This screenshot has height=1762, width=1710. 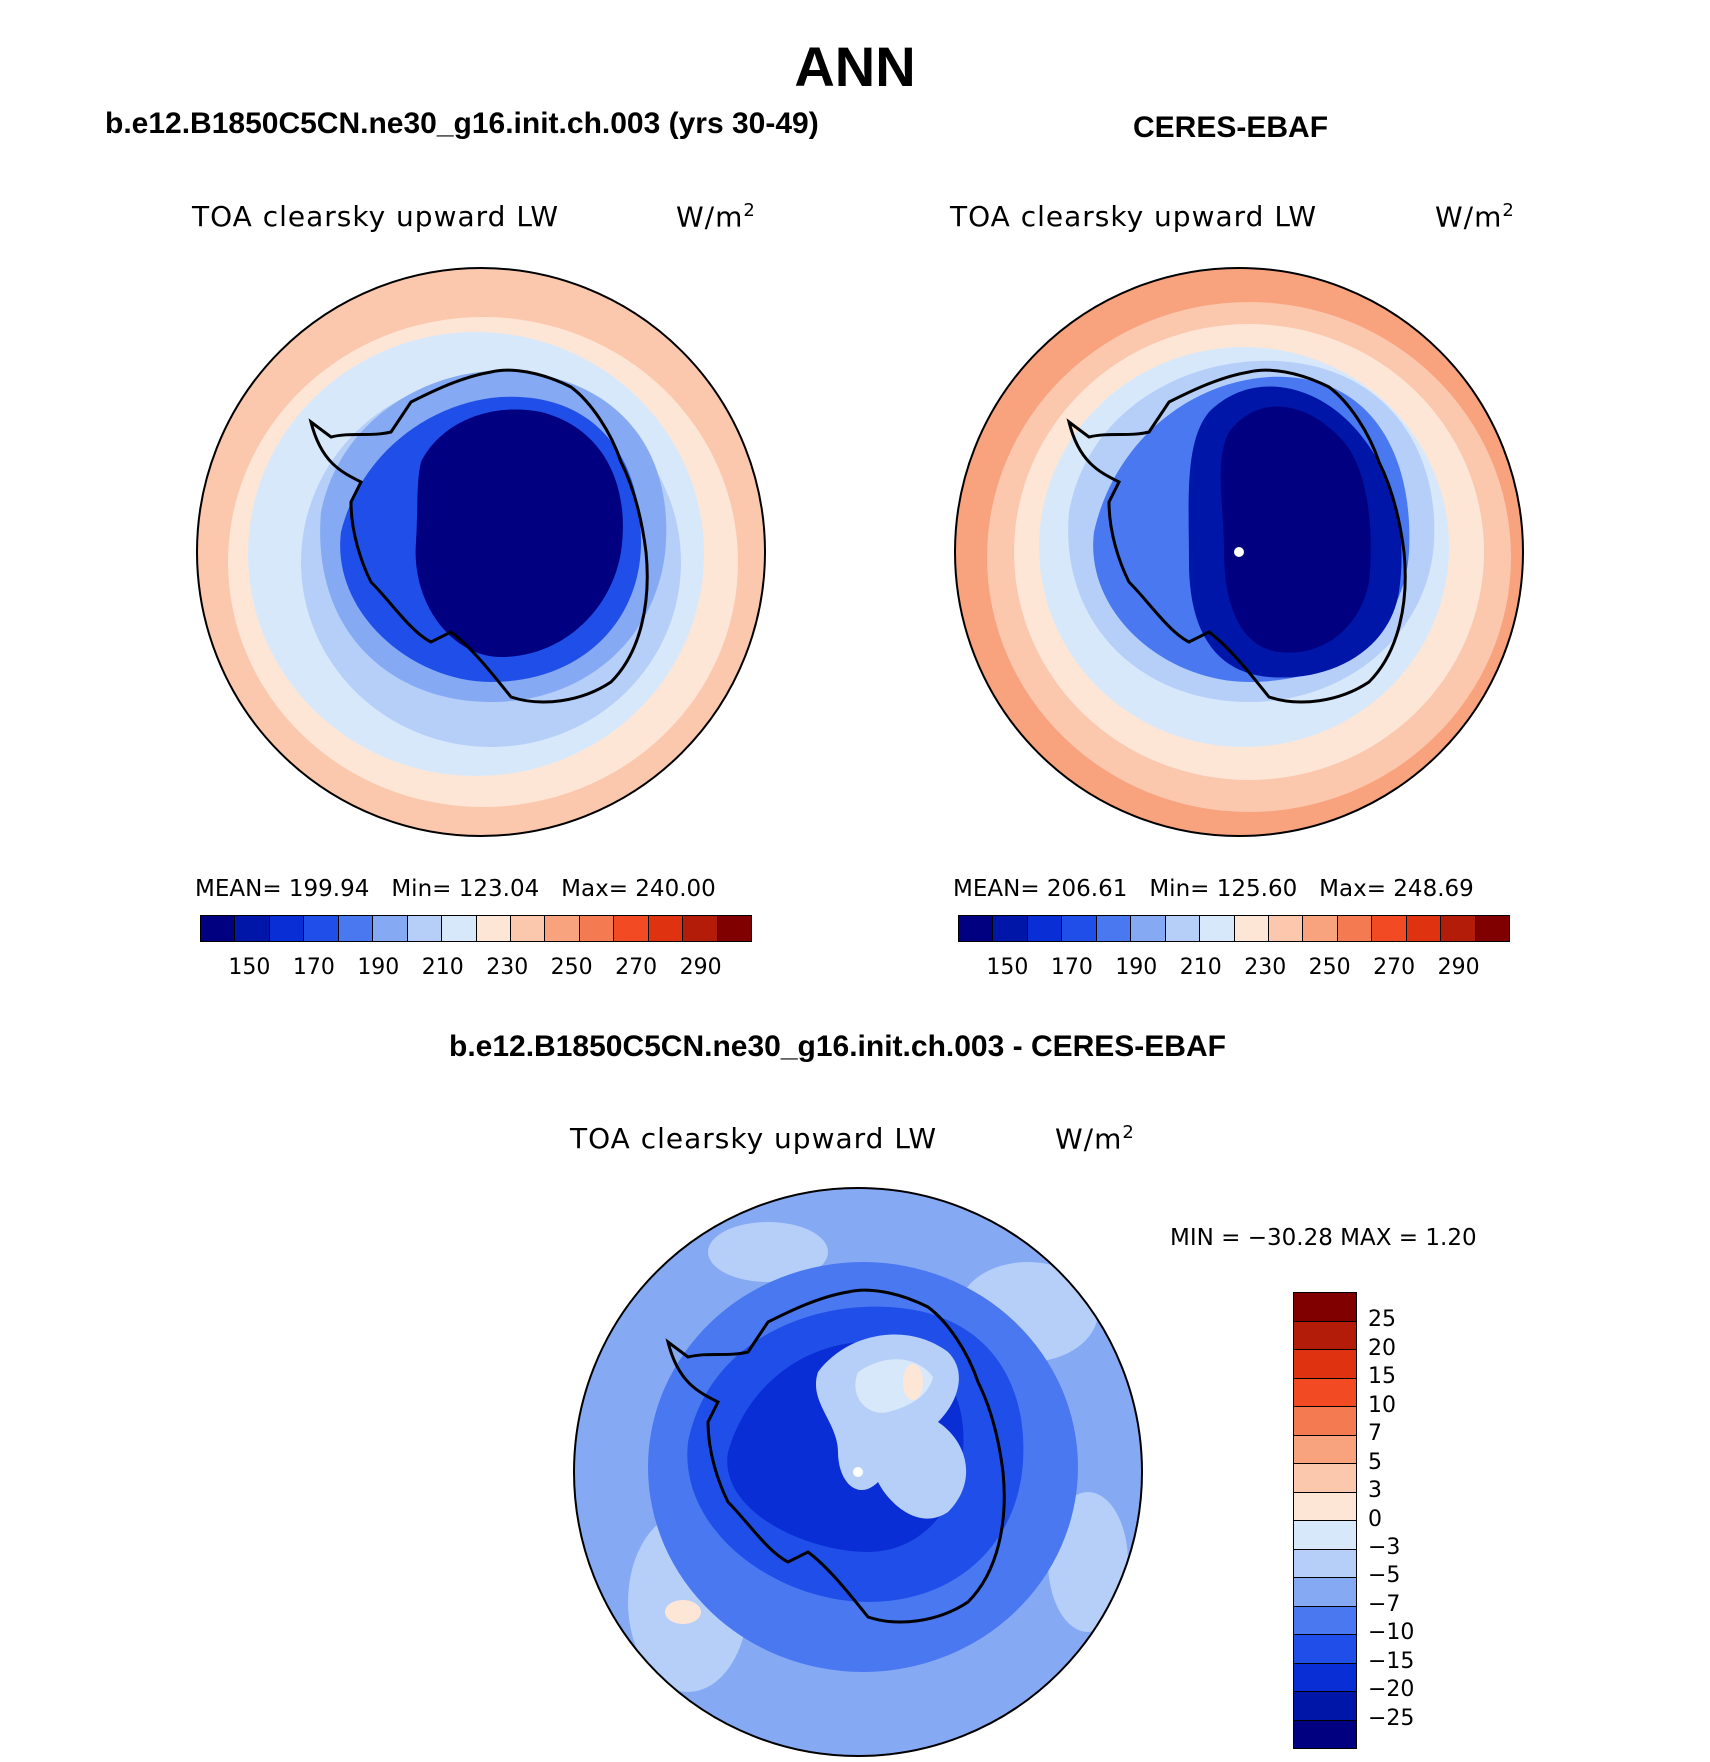 I want to click on panel2-colorbar, so click(x=1234, y=928).